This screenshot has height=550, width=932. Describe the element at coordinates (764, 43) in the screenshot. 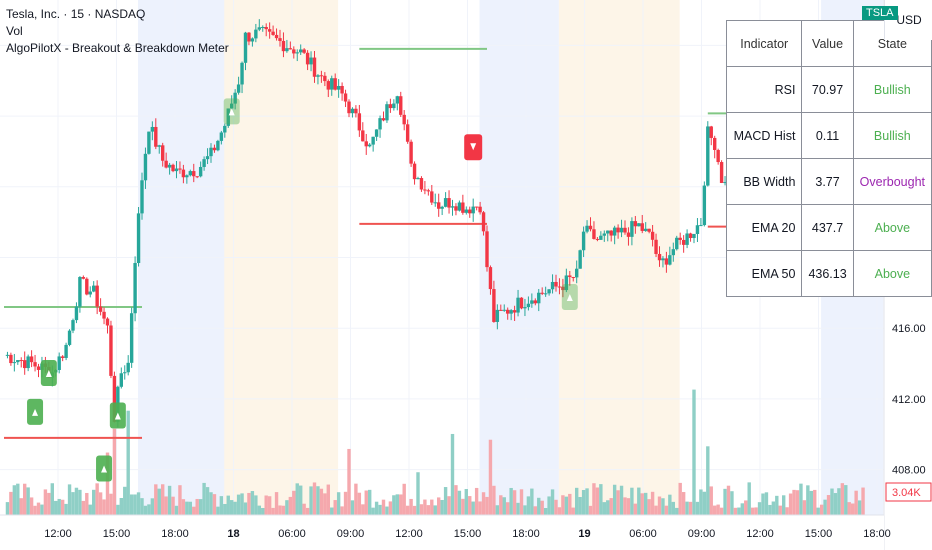

I see `header-indicator: Indicator` at that location.